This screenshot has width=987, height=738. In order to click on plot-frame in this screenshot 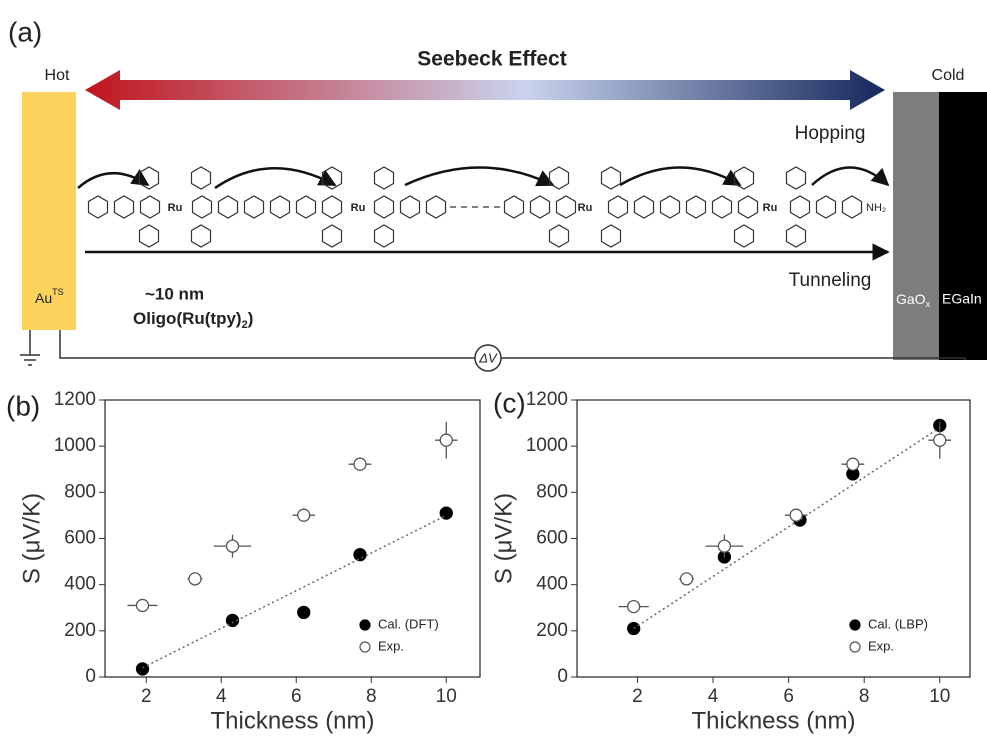, I will do `click(292, 538)`.